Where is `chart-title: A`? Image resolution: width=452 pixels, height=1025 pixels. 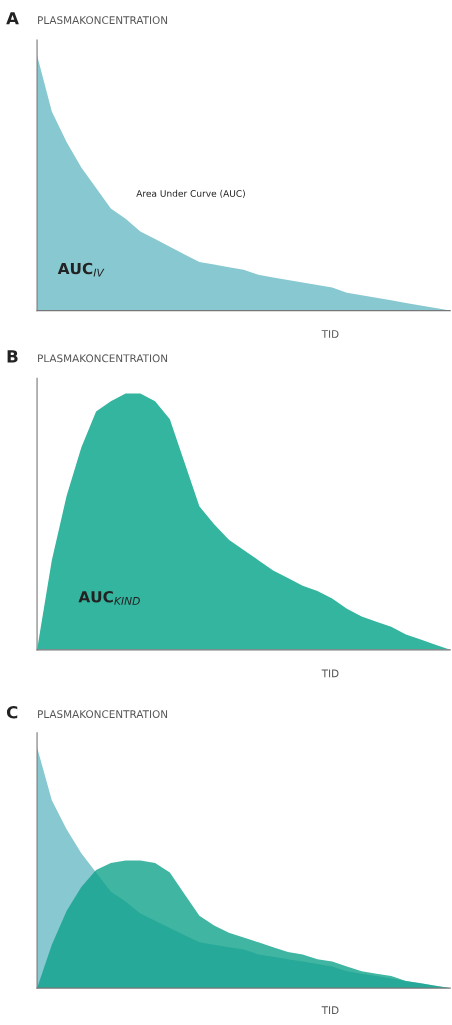
chart-title: A is located at coordinates (12, 18).